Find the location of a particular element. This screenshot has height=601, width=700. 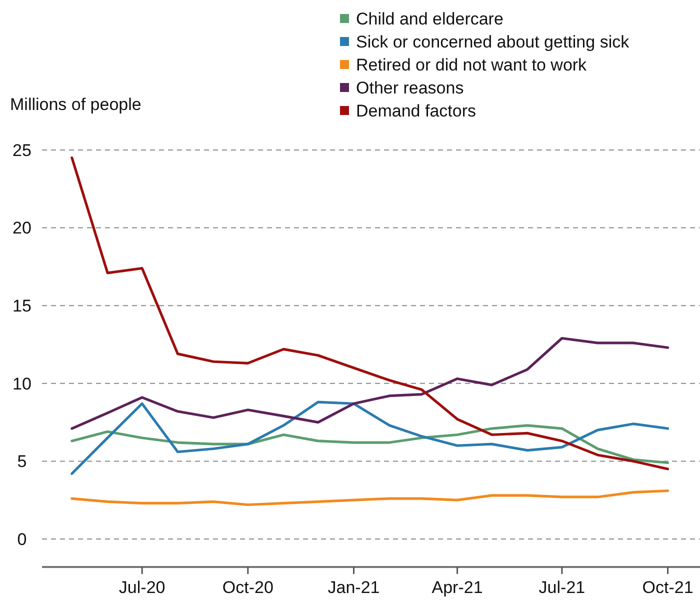

x-tick-label: Oct-21 is located at coordinates (668, 587).